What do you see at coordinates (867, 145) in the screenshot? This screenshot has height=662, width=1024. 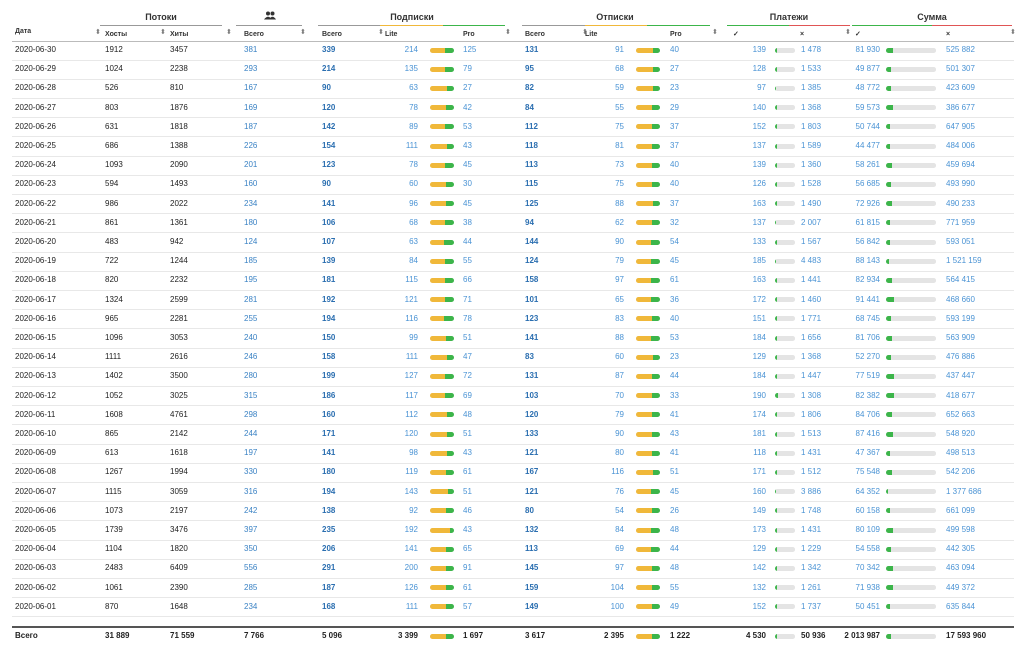 I see `table-cell: 44 477` at bounding box center [867, 145].